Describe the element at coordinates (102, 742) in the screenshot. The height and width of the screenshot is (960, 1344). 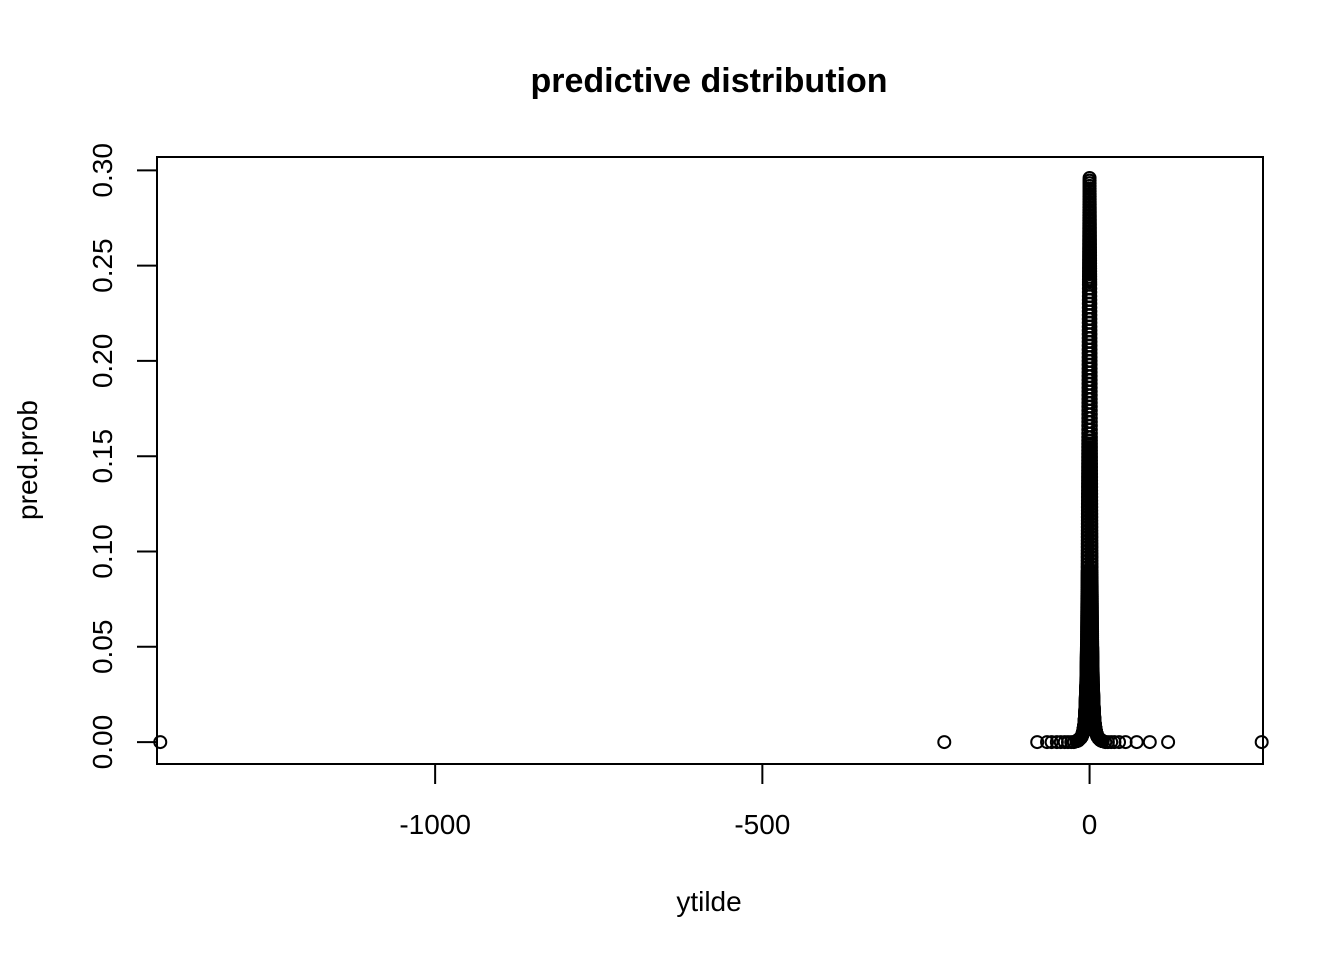
I see `y-tick-label: 0.00` at that location.